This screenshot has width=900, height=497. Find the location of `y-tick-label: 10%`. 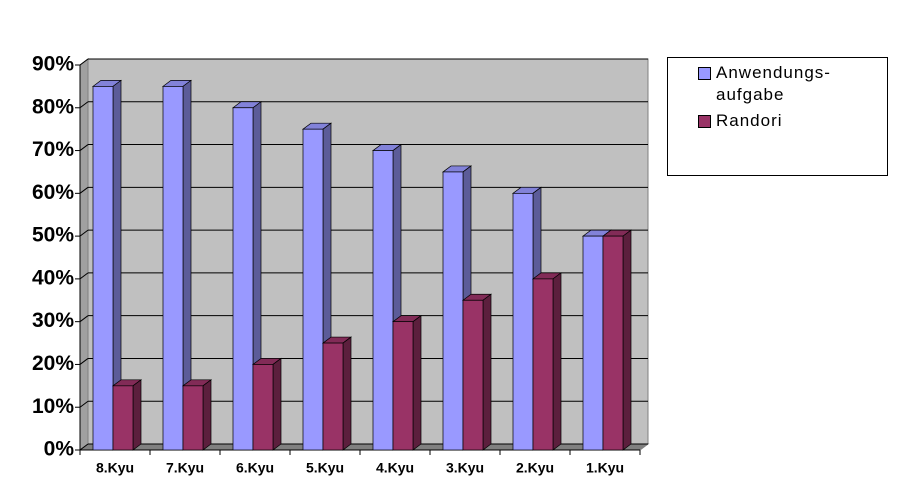

y-tick-label: 10% is located at coordinates (53, 406).